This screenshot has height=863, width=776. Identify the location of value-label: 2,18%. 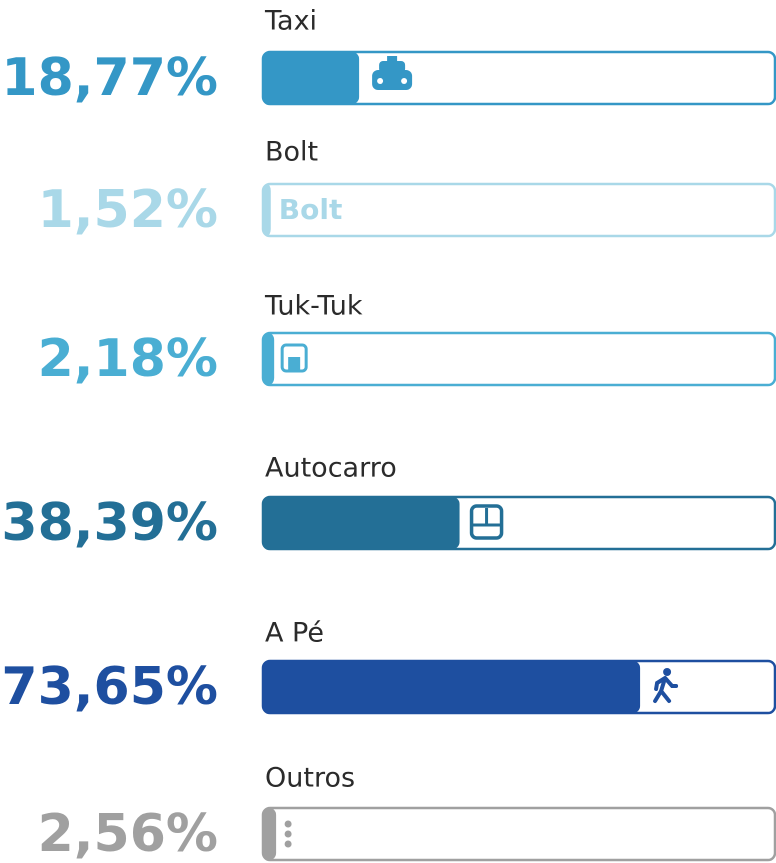
(128, 359).